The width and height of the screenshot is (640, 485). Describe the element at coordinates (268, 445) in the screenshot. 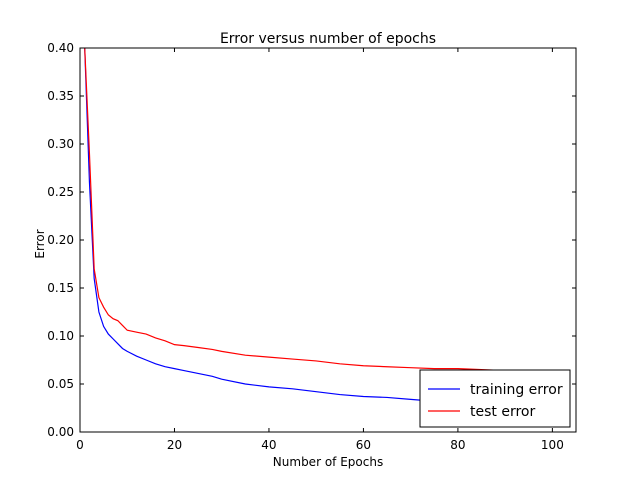

I see `x-tick-label: 40` at that location.